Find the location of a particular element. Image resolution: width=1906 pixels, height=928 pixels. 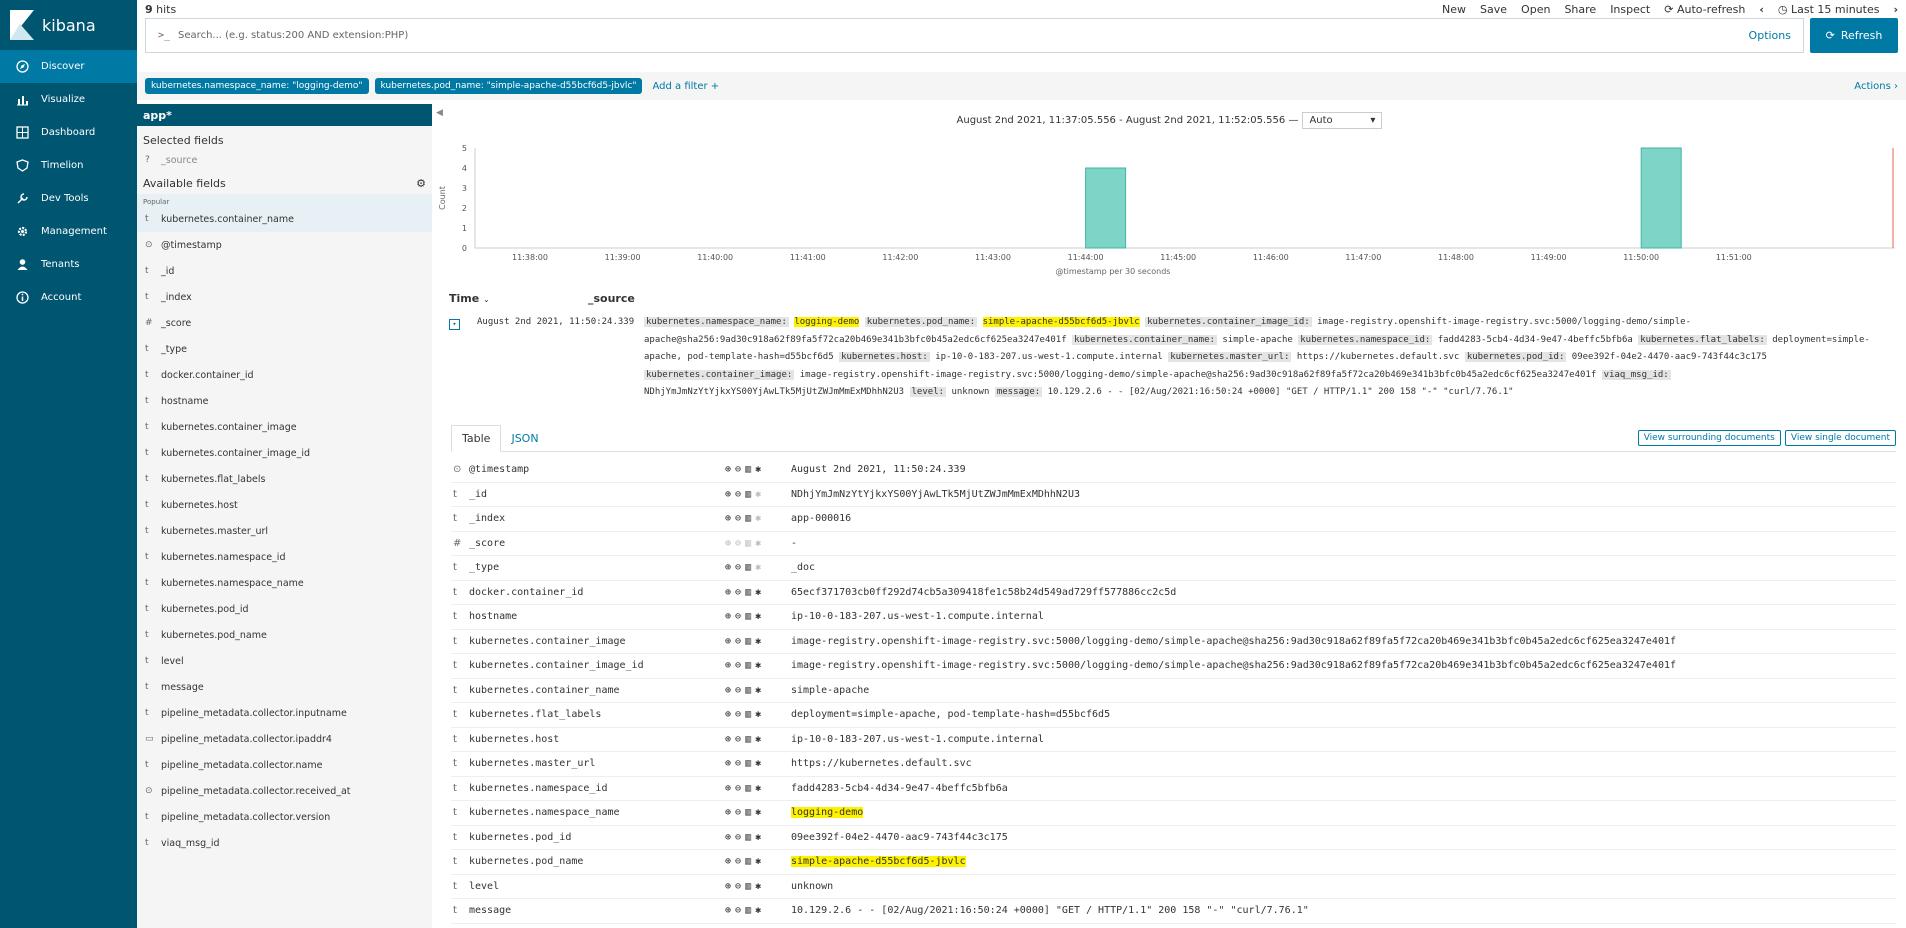

nav-item-account: Account is located at coordinates (68, 297).